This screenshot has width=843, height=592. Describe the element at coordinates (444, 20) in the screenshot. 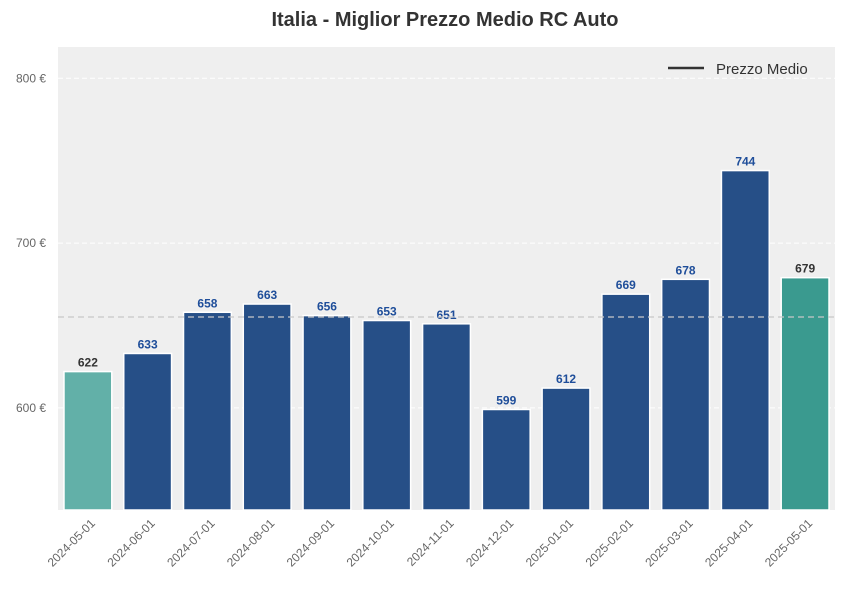

I see `chart-title: Italia - Miglior Prezzo Medio RC Auto` at that location.